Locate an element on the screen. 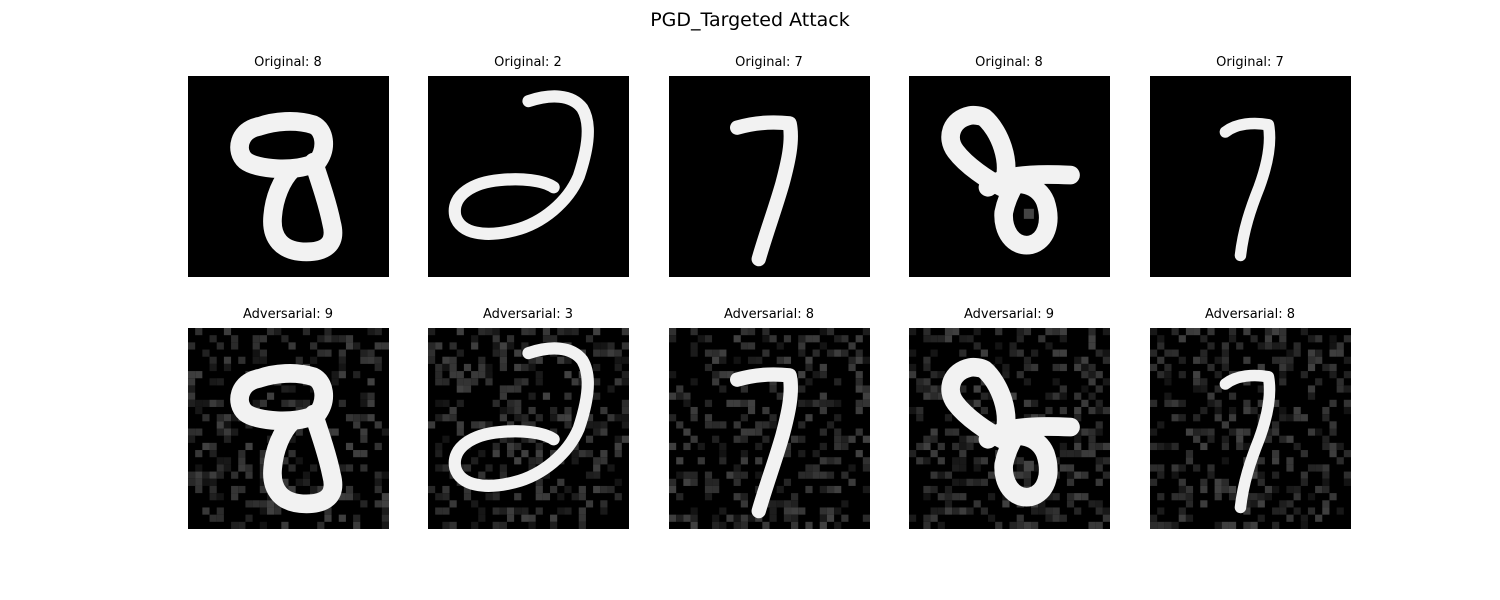  panel-title-adversarial-5: Adversarial: 8 is located at coordinates (1250, 315).